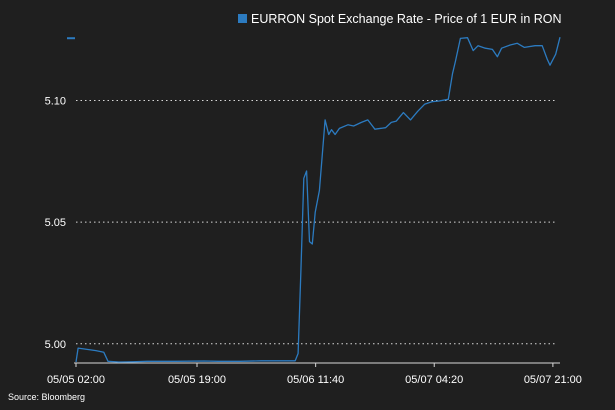  I want to click on y-tick-label: 5.05, so click(55, 223).